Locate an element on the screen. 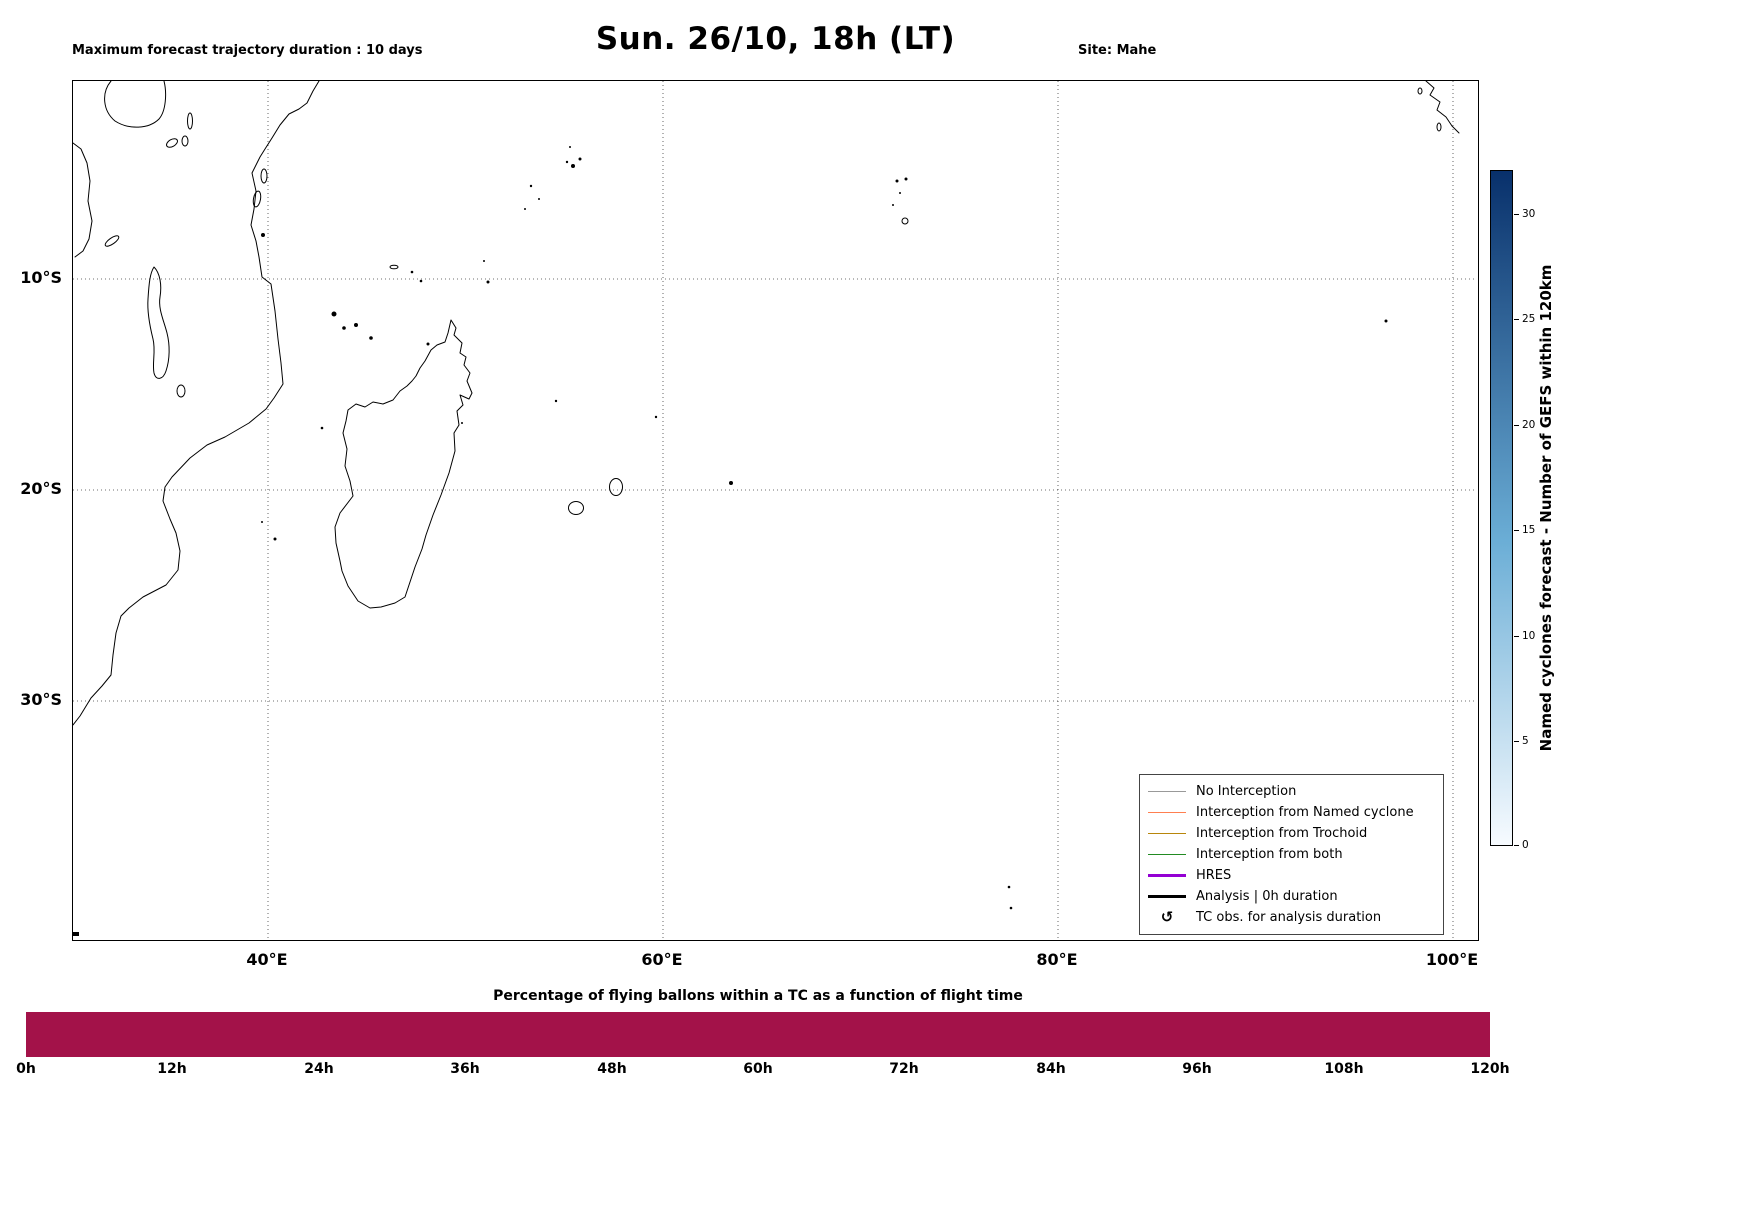 Image resolution: width=1752 pixels, height=1213 pixels. percentage-bar is located at coordinates (758, 1034).